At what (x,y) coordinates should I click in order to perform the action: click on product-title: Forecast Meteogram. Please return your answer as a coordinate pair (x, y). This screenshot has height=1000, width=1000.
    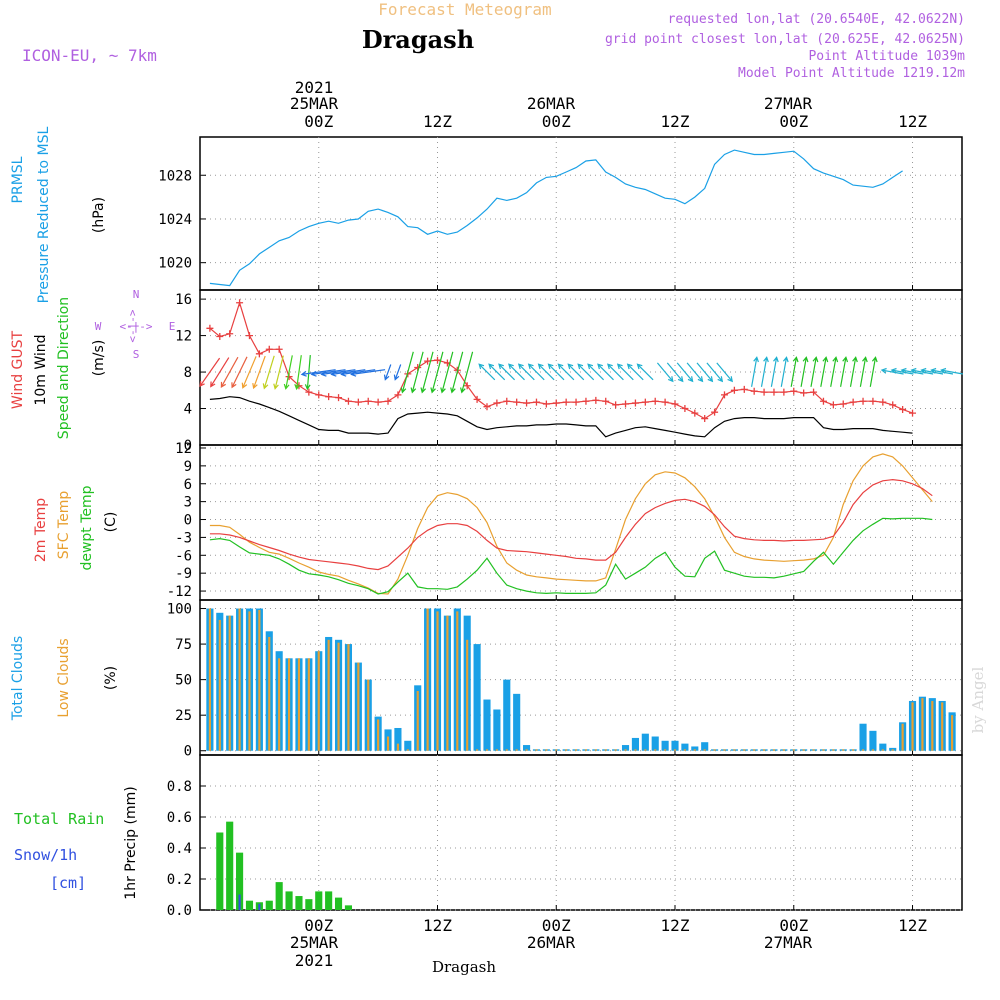
    Looking at the image, I should click on (464, 9).